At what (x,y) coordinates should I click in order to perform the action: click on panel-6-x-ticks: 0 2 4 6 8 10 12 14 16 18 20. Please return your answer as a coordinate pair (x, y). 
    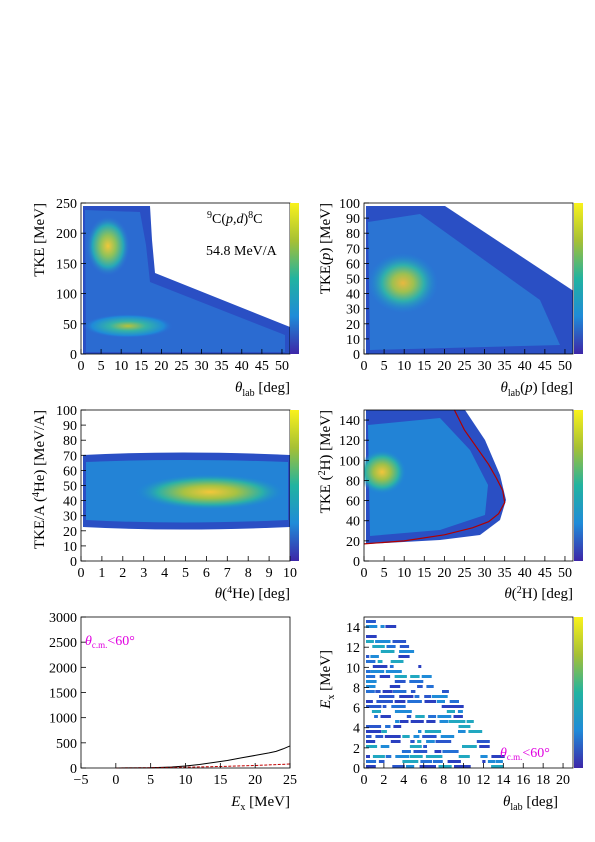
    Looking at the image, I should click on (465, 775).